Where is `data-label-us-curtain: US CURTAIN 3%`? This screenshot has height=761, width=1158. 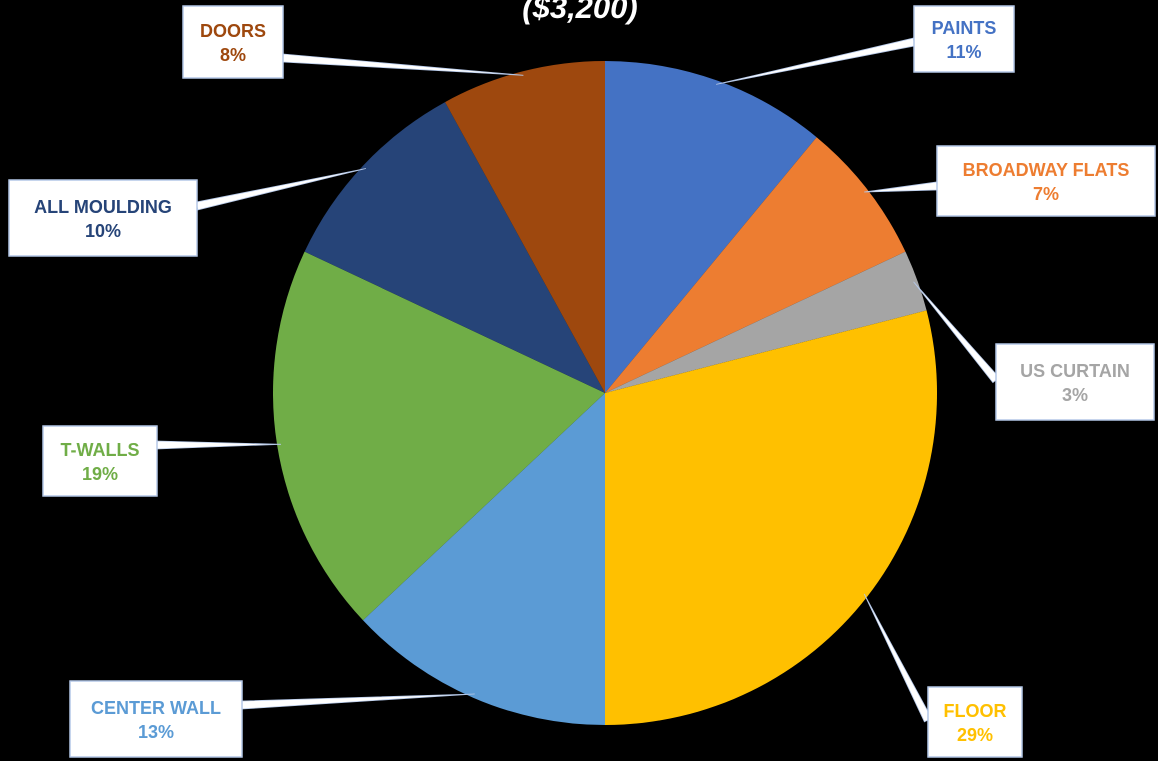 data-label-us-curtain: US CURTAIN 3% is located at coordinates (1075, 382).